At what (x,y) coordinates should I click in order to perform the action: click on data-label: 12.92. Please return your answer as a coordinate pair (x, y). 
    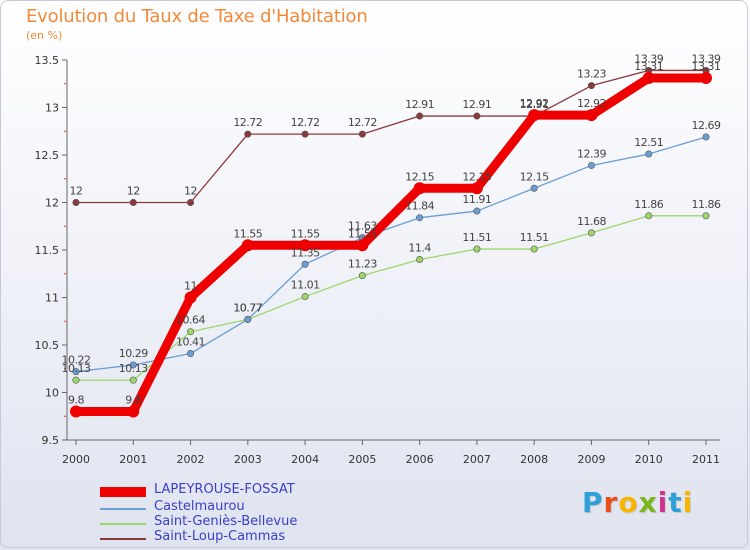
    Looking at the image, I should click on (534, 103).